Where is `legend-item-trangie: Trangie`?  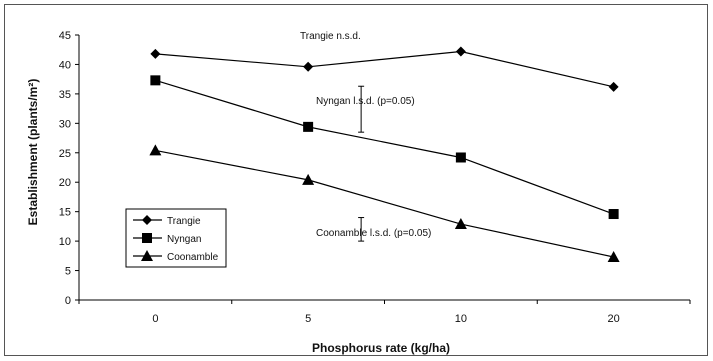
legend-item-trangie: Trangie is located at coordinates (167, 221).